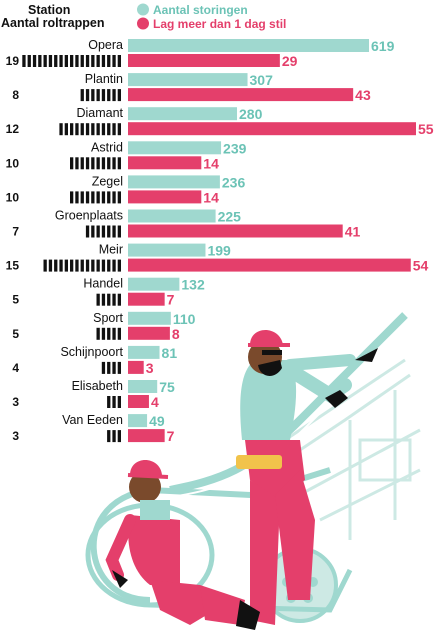  I want to click on escalator-count: 3, so click(15, 402).